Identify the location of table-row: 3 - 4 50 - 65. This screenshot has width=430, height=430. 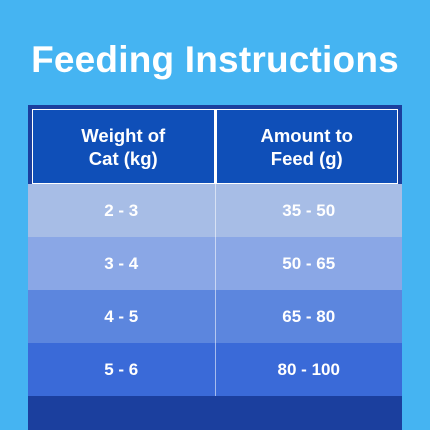
(215, 263).